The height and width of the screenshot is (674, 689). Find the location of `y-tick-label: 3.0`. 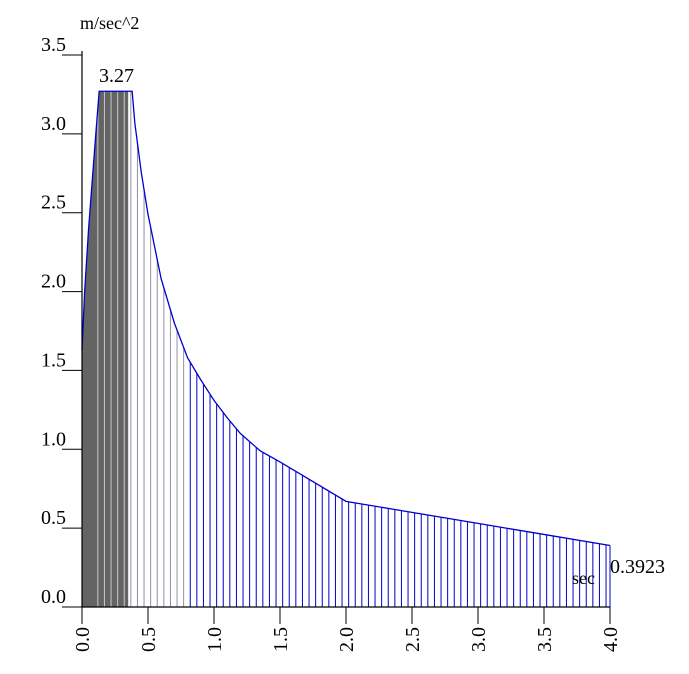

y-tick-label: 3.0 is located at coordinates (53, 124).